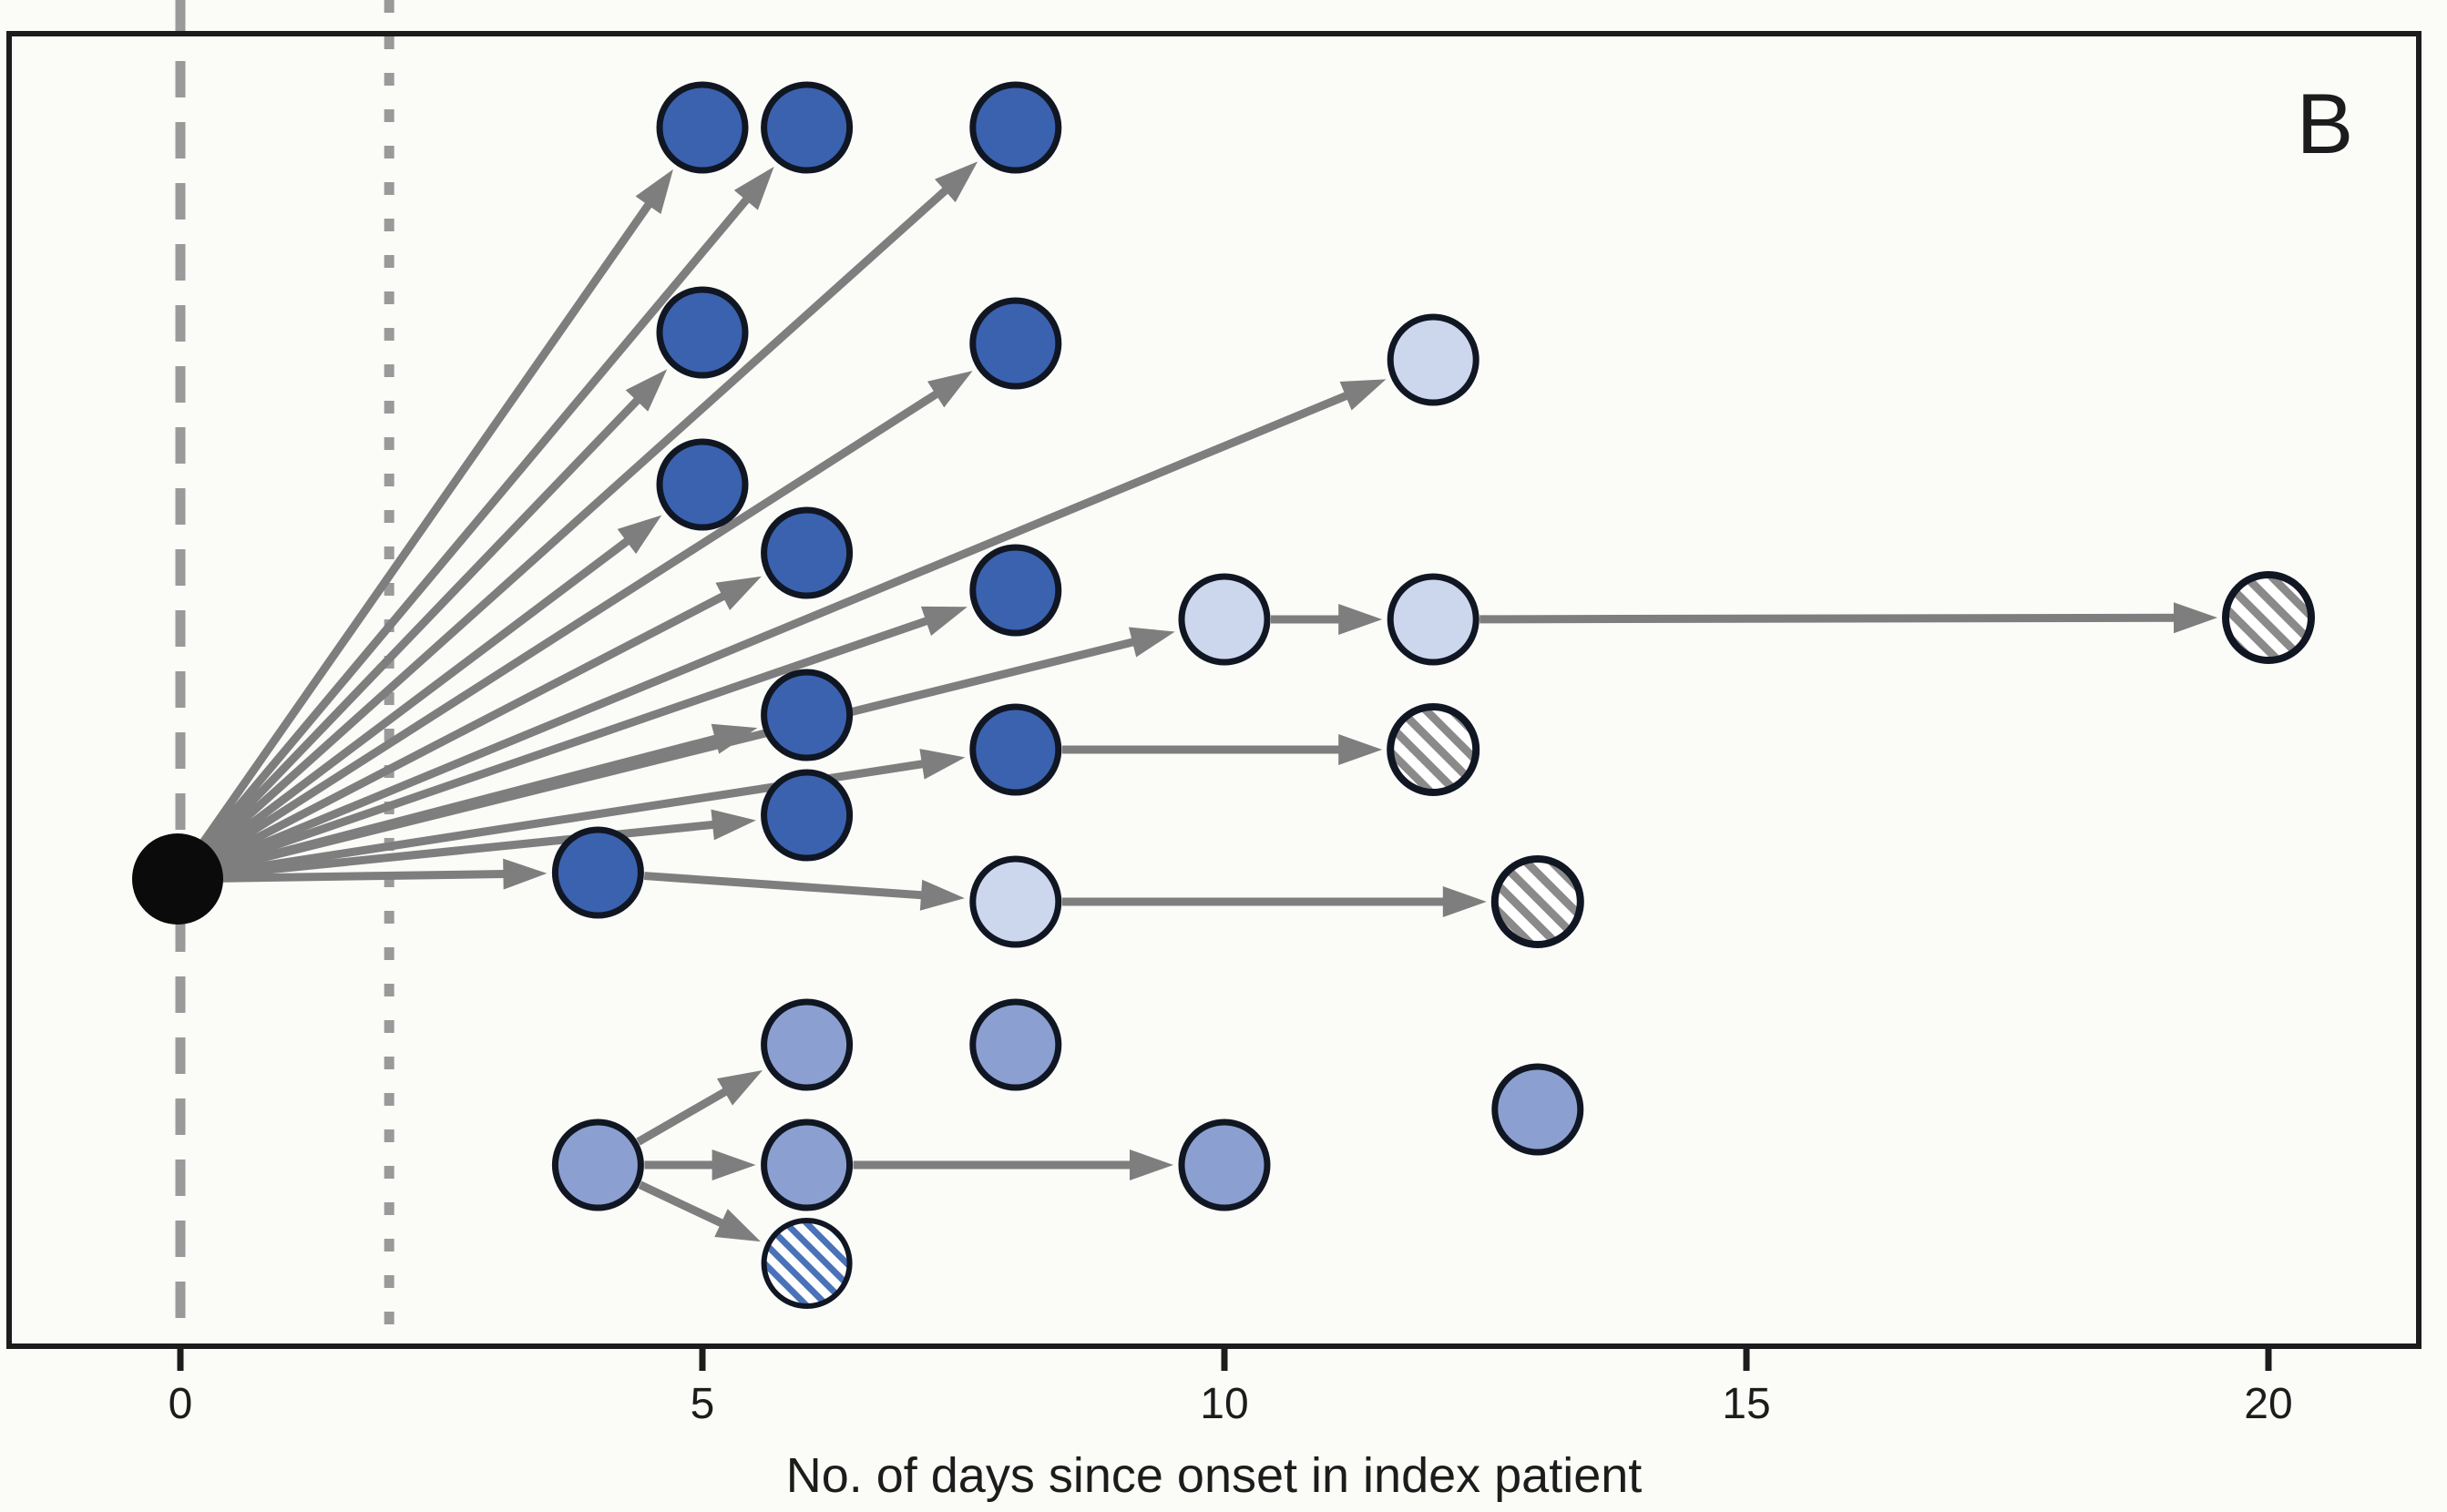  Describe the element at coordinates (177, 879) in the screenshot. I see `index-case-dot` at that location.